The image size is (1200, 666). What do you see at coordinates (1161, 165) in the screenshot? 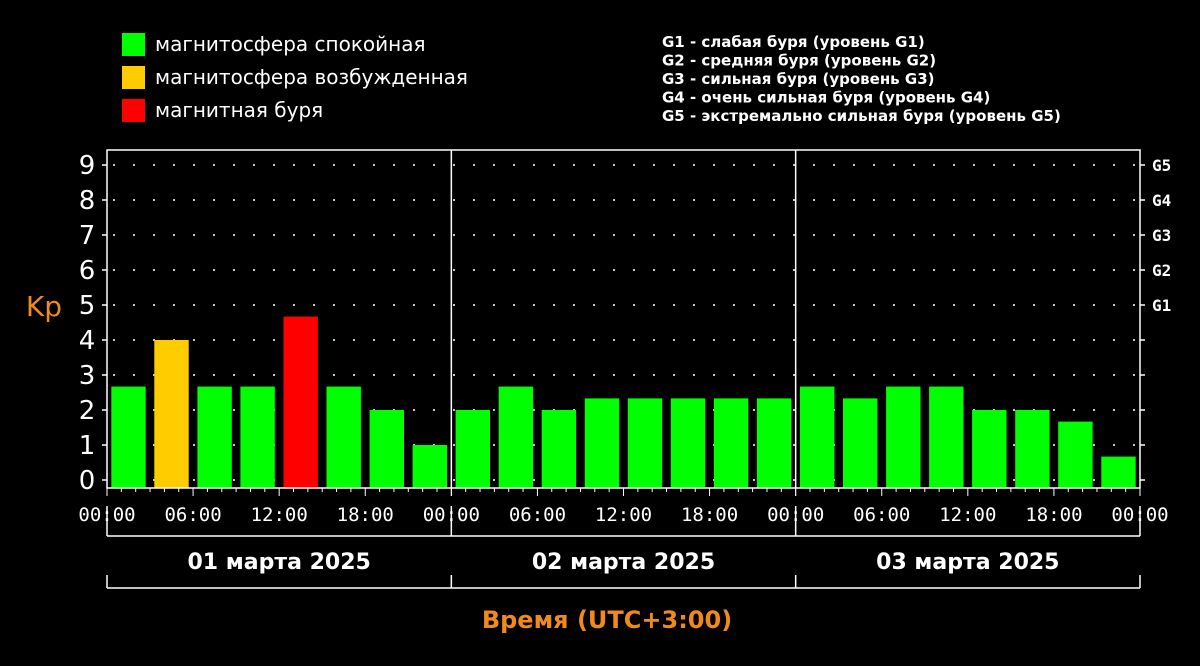
I see `g-level-label: G5` at bounding box center [1161, 165].